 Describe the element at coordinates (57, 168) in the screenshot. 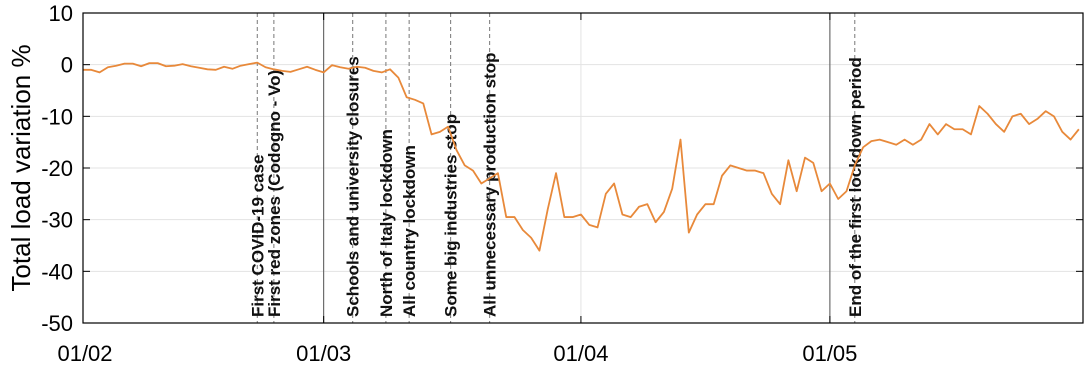

I see `y-tick-label: -20` at that location.